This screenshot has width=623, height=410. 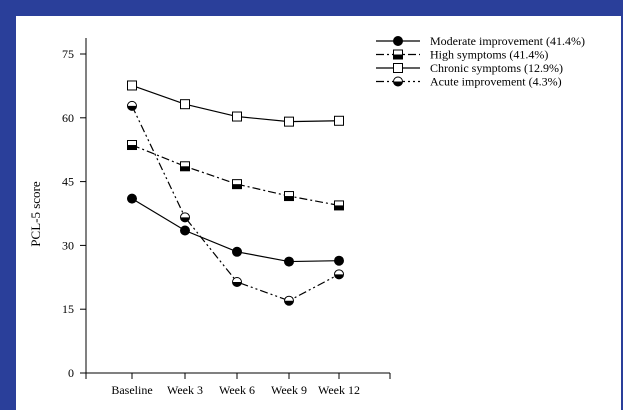 I want to click on x-ticks: Baseline Week 3 Week 6 Week 9 Week 12, so click(x=238, y=385).